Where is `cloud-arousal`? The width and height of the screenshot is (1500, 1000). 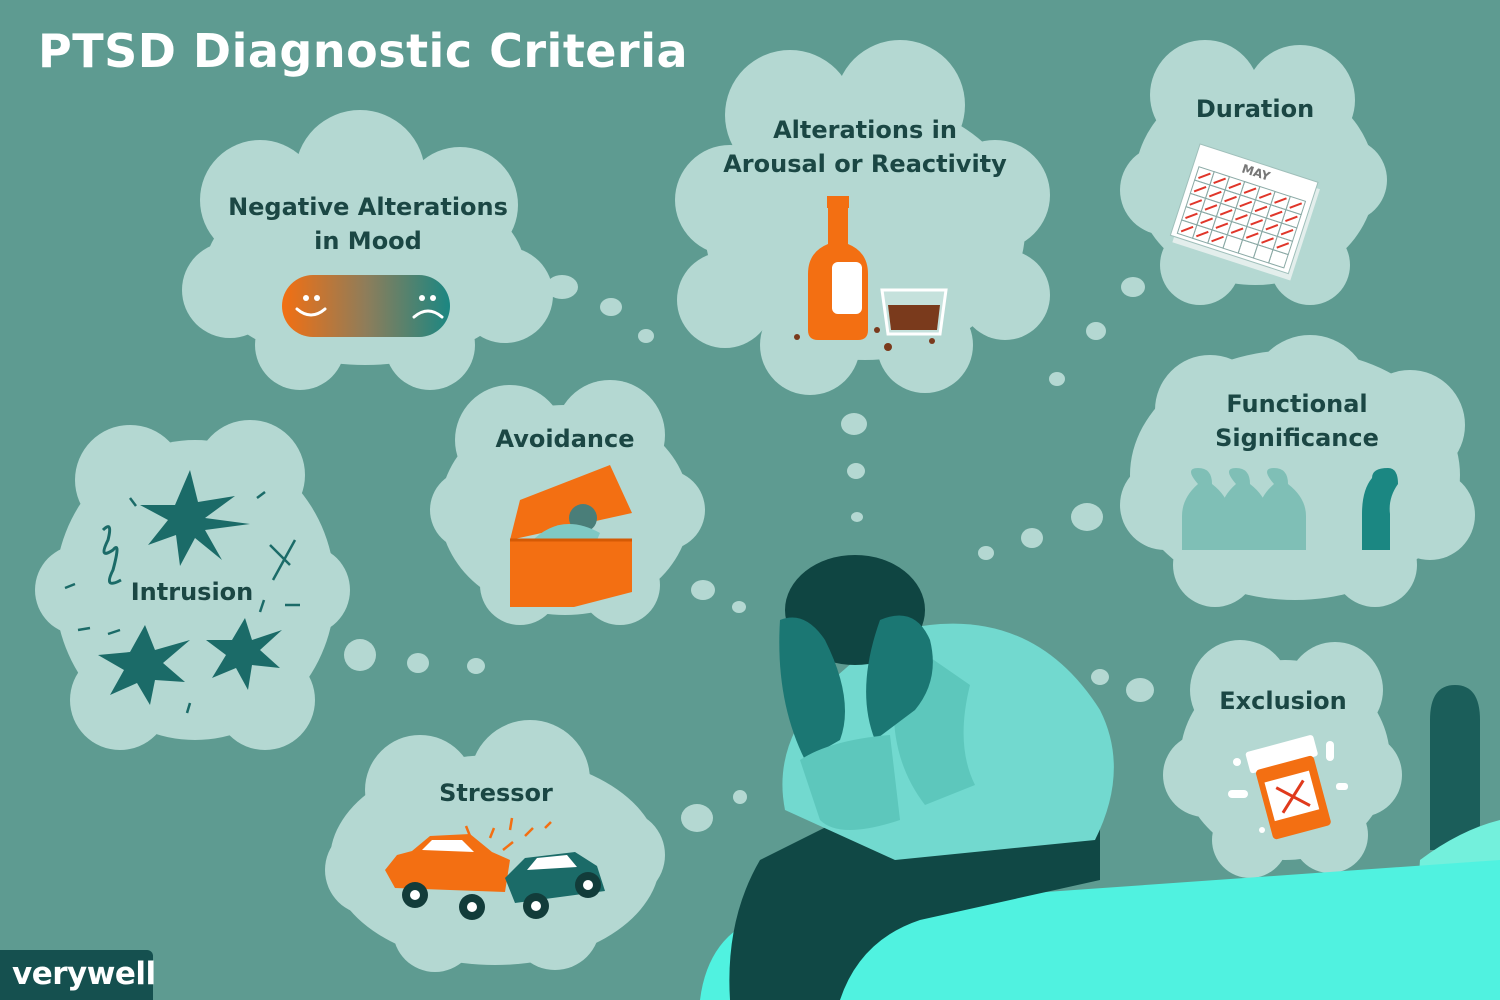 cloud-arousal is located at coordinates (862, 217).